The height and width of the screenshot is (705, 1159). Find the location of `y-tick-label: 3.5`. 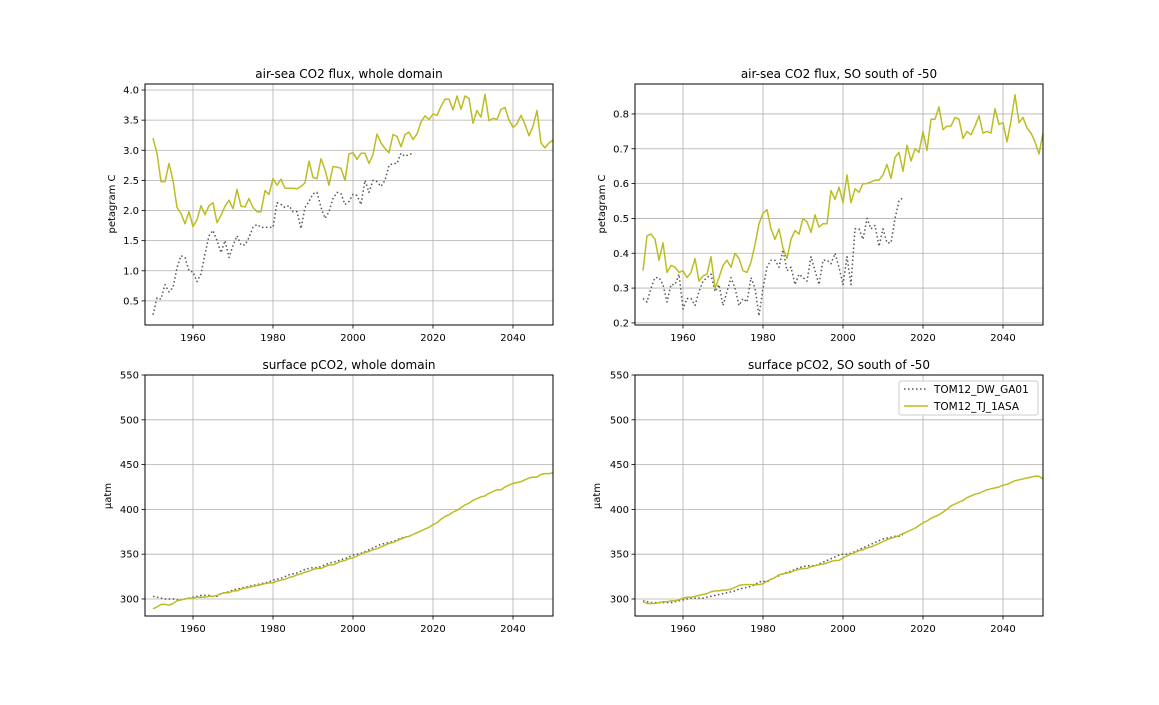

y-tick-label: 3.5 is located at coordinates (131, 121).